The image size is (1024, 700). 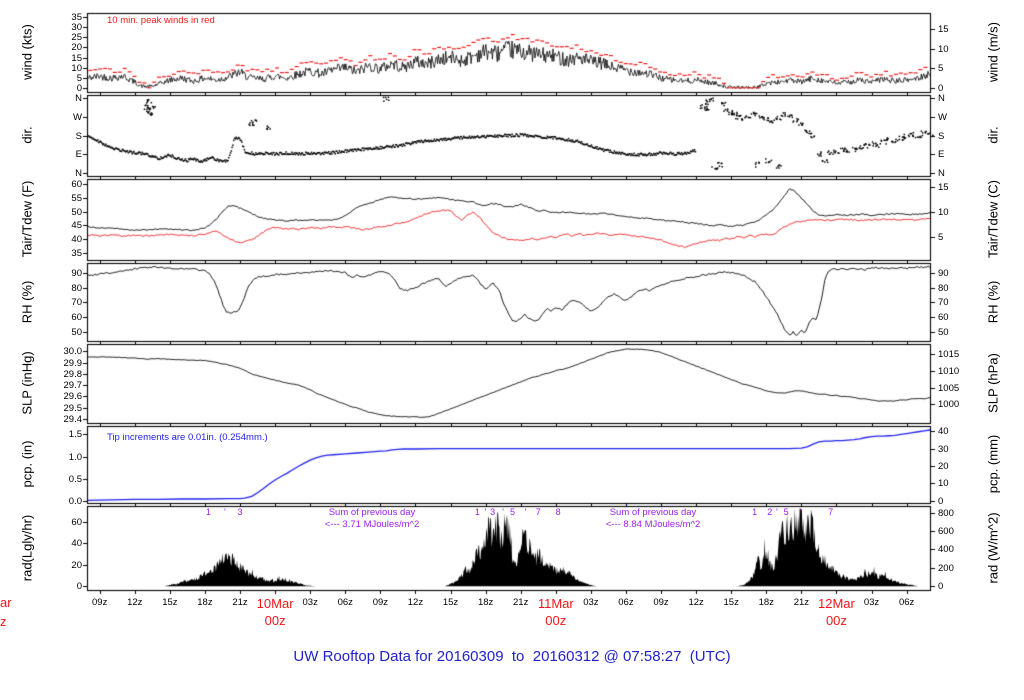 What do you see at coordinates (76, 37) in the screenshot?
I see `wind-ytick-left: 25` at bounding box center [76, 37].